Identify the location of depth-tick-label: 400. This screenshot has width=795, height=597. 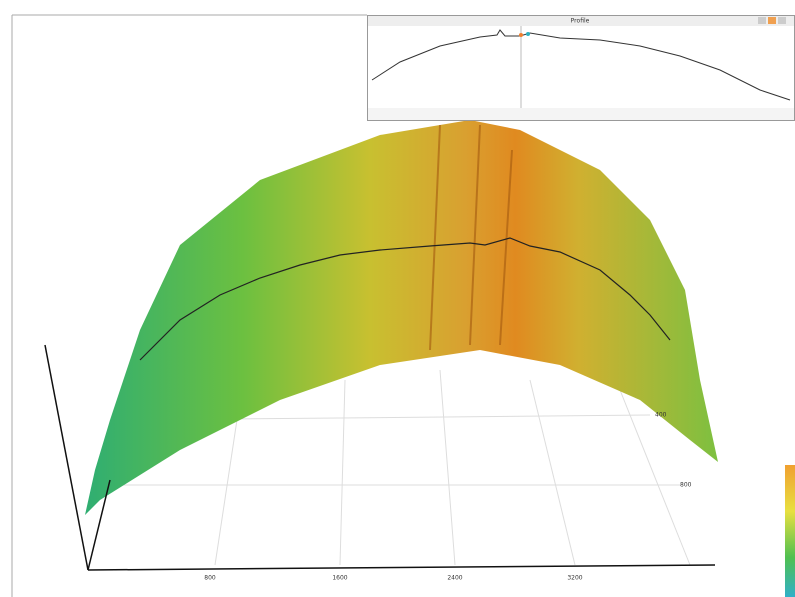
(661, 415).